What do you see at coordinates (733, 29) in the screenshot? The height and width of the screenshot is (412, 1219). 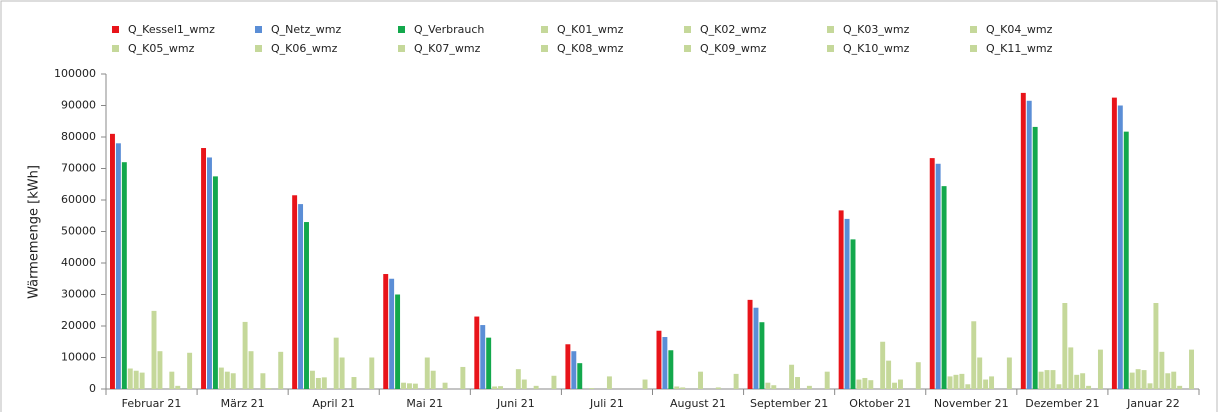 I see `legend-label: Q_K02_wmz` at bounding box center [733, 29].